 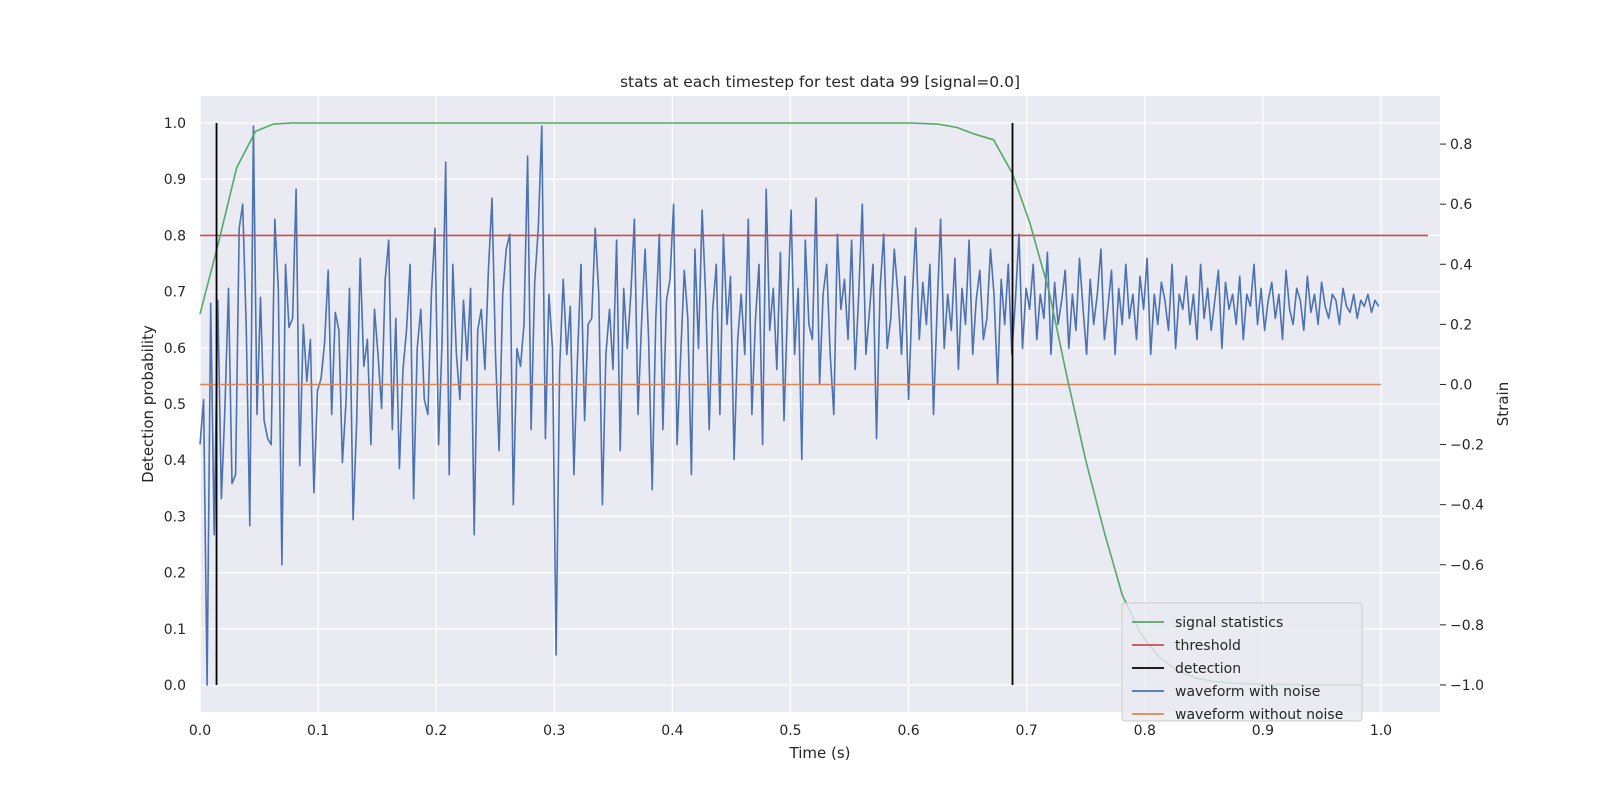 I want to click on x-tick-label: 0.2, so click(x=436, y=731).